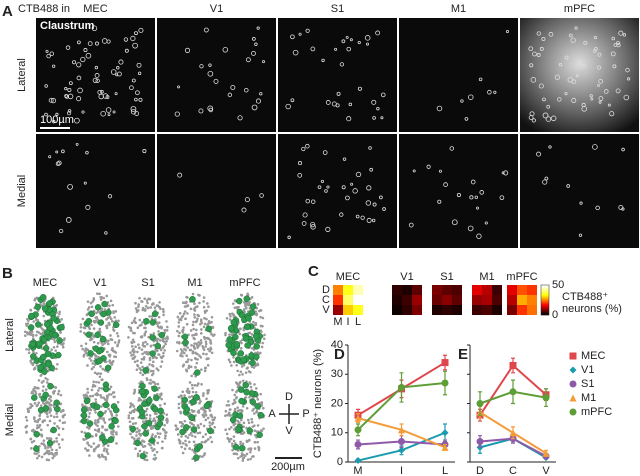 Image resolution: width=640 pixels, height=476 pixels. What do you see at coordinates (558, 285) in the screenshot?
I see `colorbar-tick: 50` at bounding box center [558, 285].